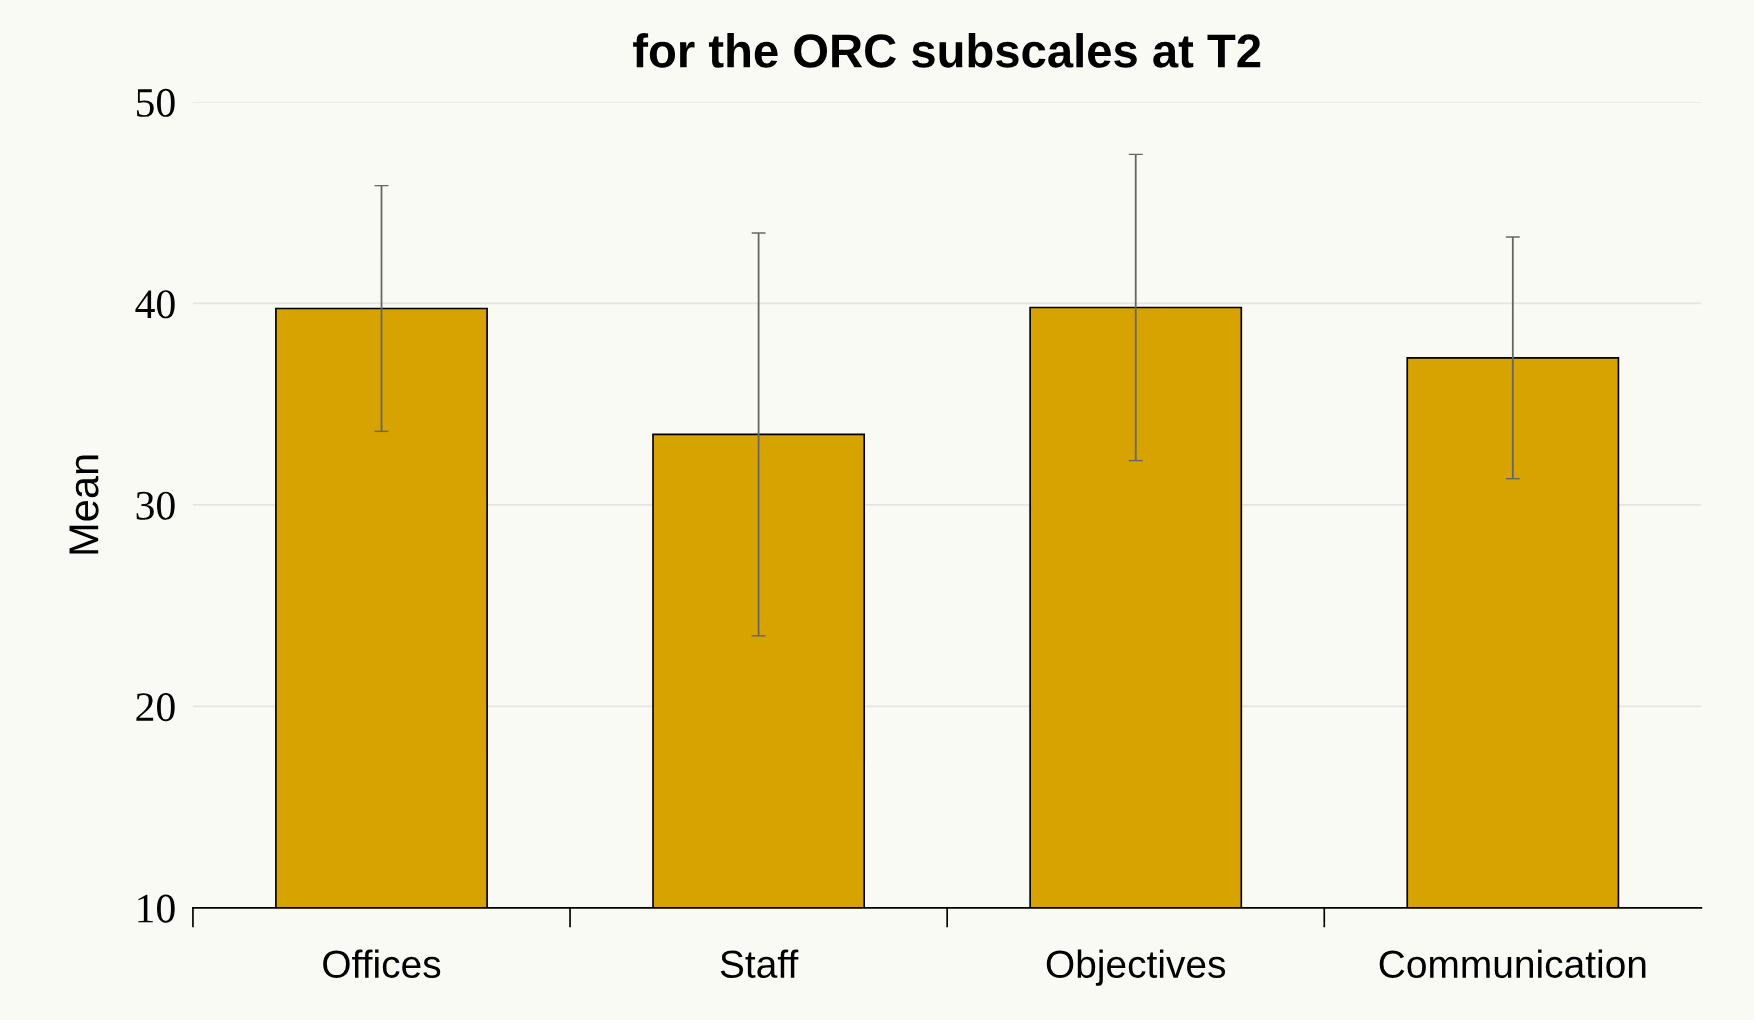 This screenshot has width=1754, height=1020. Describe the element at coordinates (156, 102) in the screenshot. I see `y-tick-label: 50` at that location.